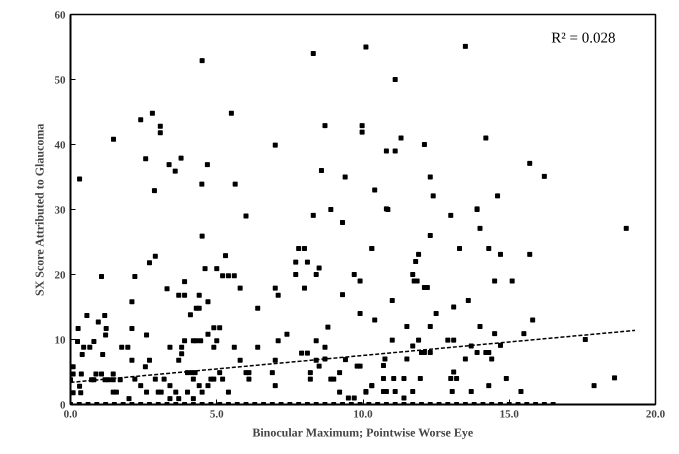 This screenshot has width=679, height=454. What do you see at coordinates (60, 146) in the screenshot?
I see `y-tick-label: 40` at bounding box center [60, 146].